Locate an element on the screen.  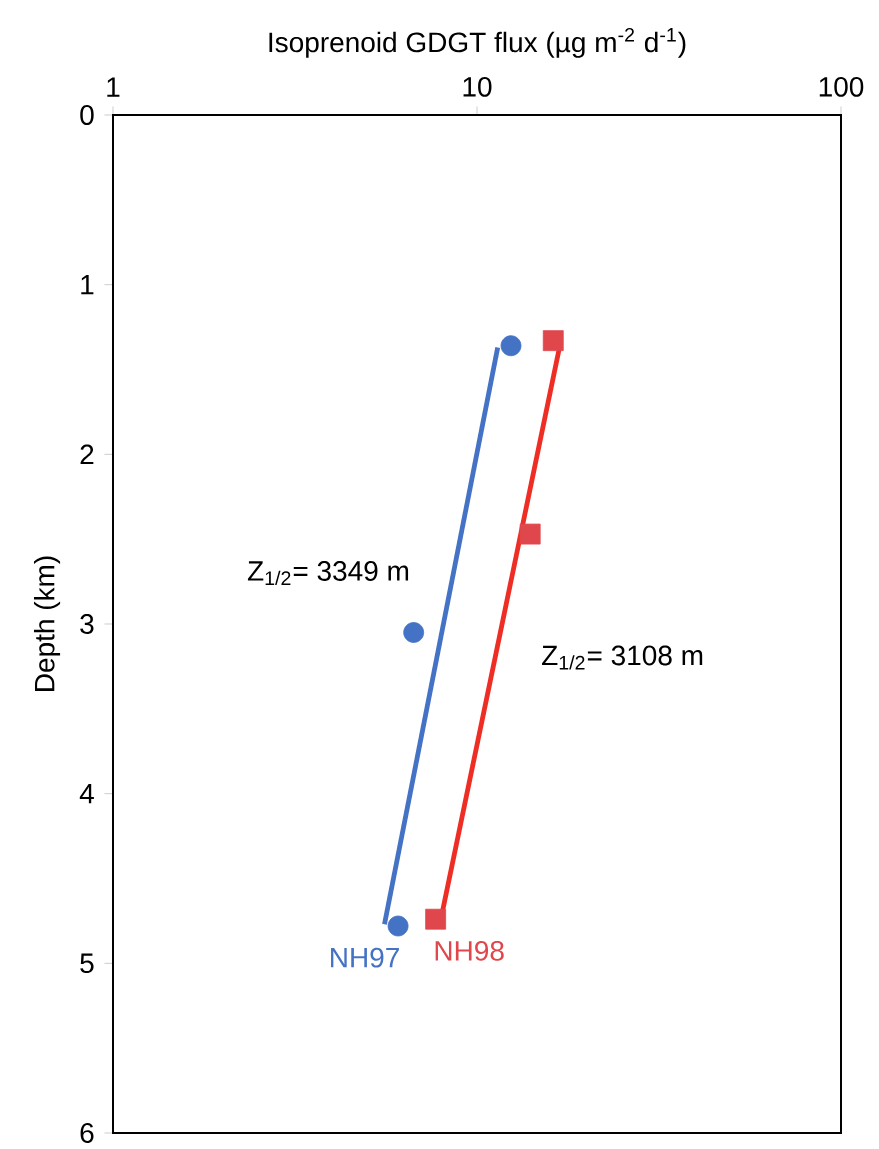
y-tick-label: 1 is located at coordinates (87, 285).